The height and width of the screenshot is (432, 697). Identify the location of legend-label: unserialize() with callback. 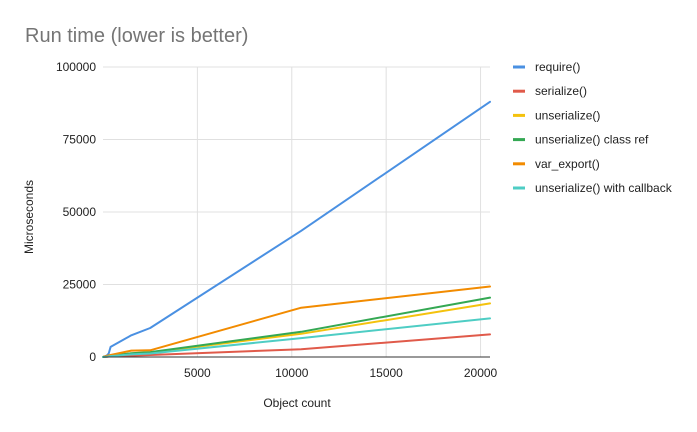
(604, 188).